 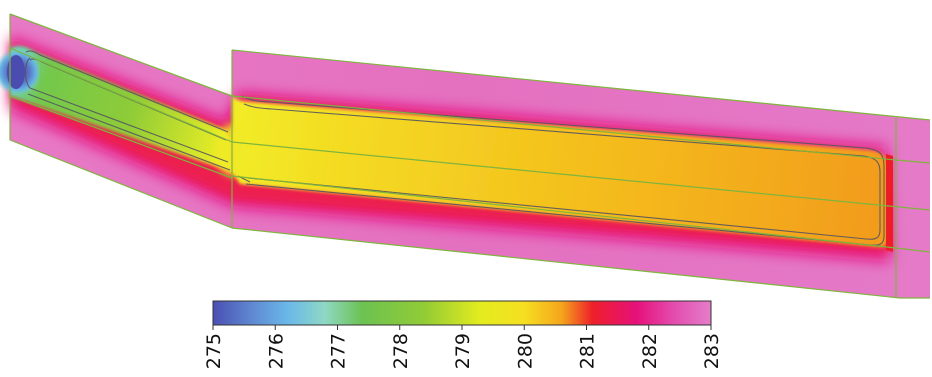 I want to click on colorbar-tick-label: 279, so click(x=463, y=351).